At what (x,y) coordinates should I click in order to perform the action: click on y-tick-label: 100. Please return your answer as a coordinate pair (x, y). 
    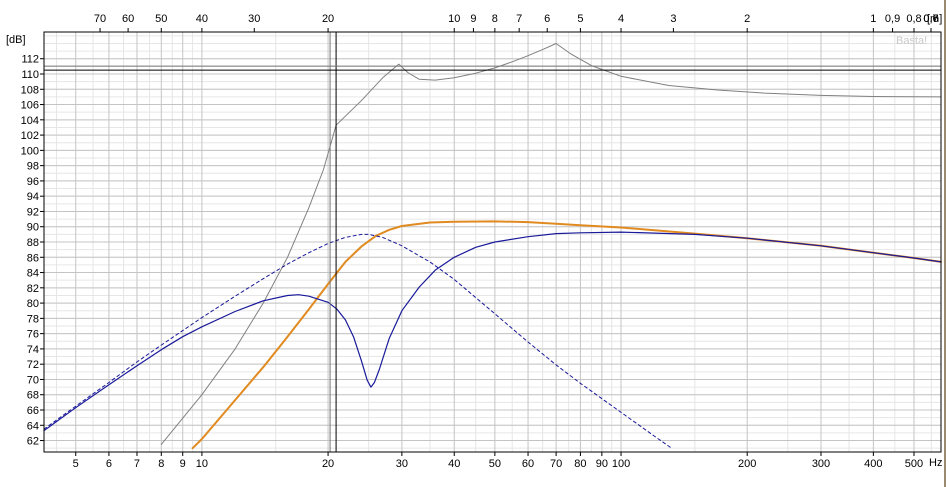
    Looking at the image, I should click on (30, 151).